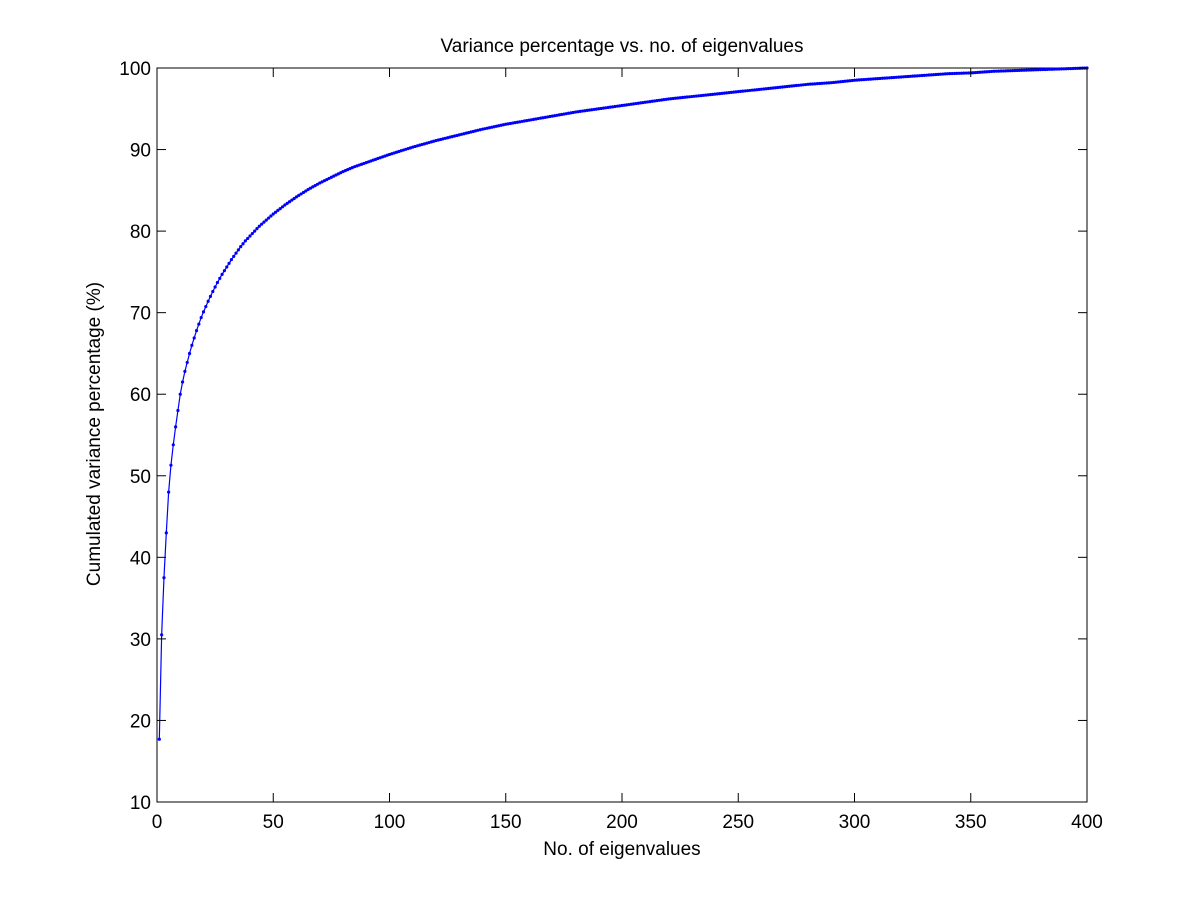 Image resolution: width=1201 pixels, height=906 pixels. I want to click on y-axis-label: Cumulated variance percentage (%), so click(94, 434).